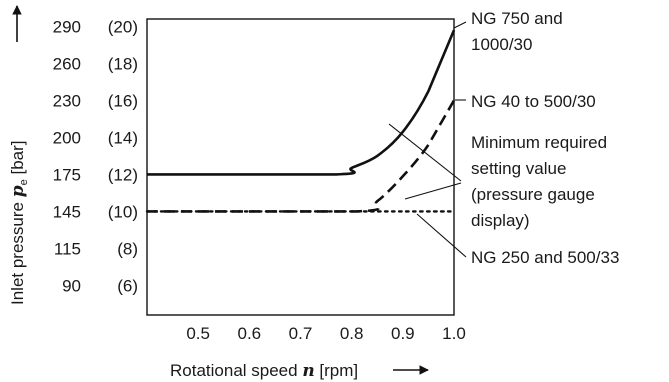  What do you see at coordinates (454, 333) in the screenshot?
I see `x-tick-label: 1.0` at bounding box center [454, 333].